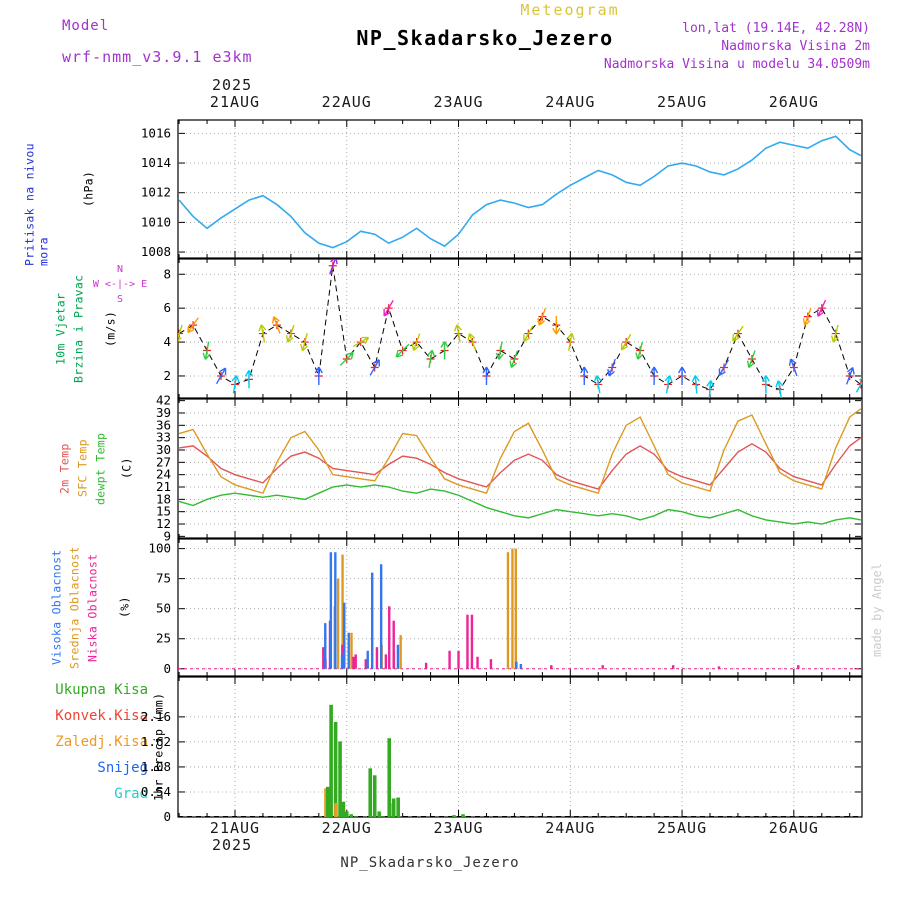 Image resolution: width=900 pixels, height=900 pixels. What do you see at coordinates (88, 189) in the screenshot?
I see `pressure-unit-label: (hPa)` at bounding box center [88, 189].